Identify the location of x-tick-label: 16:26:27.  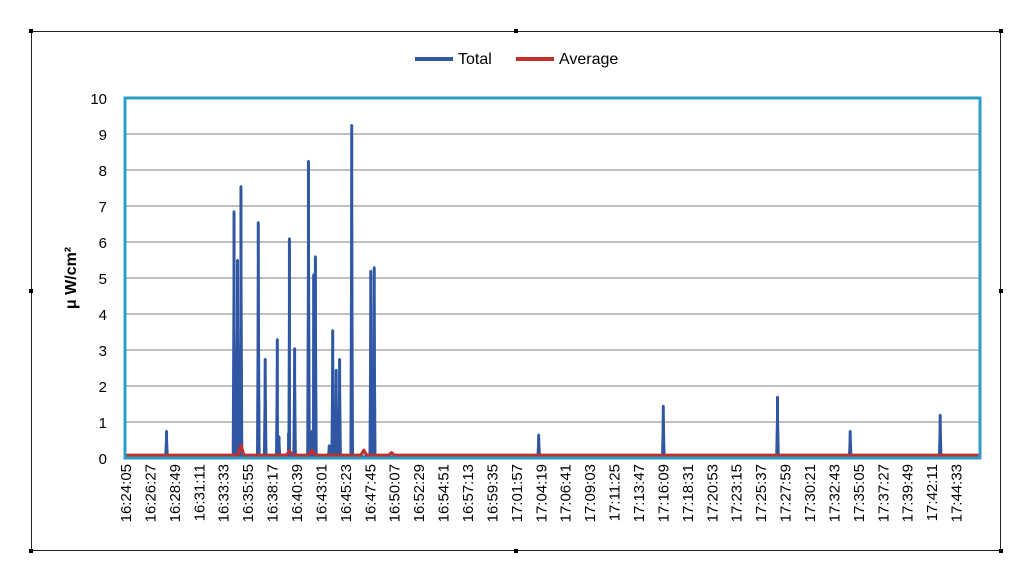
(150, 493).